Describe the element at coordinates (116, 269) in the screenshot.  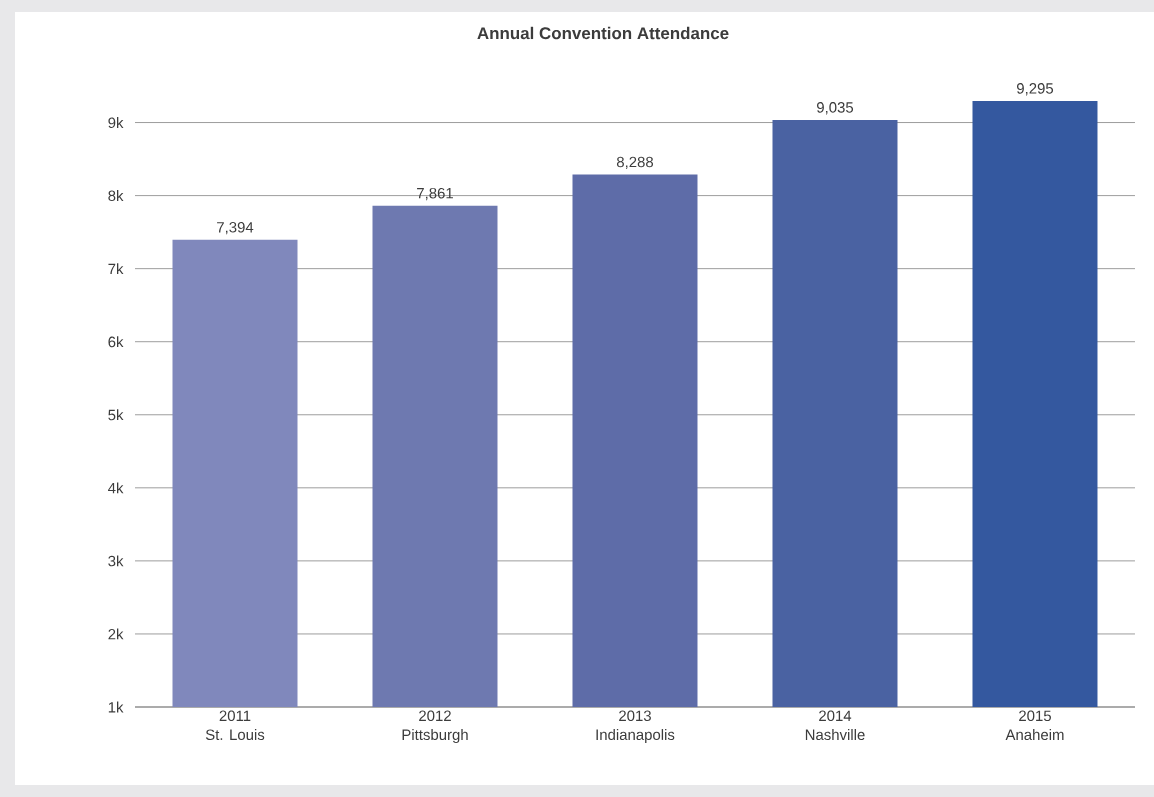
I see `y-tick-label: 7k` at that location.